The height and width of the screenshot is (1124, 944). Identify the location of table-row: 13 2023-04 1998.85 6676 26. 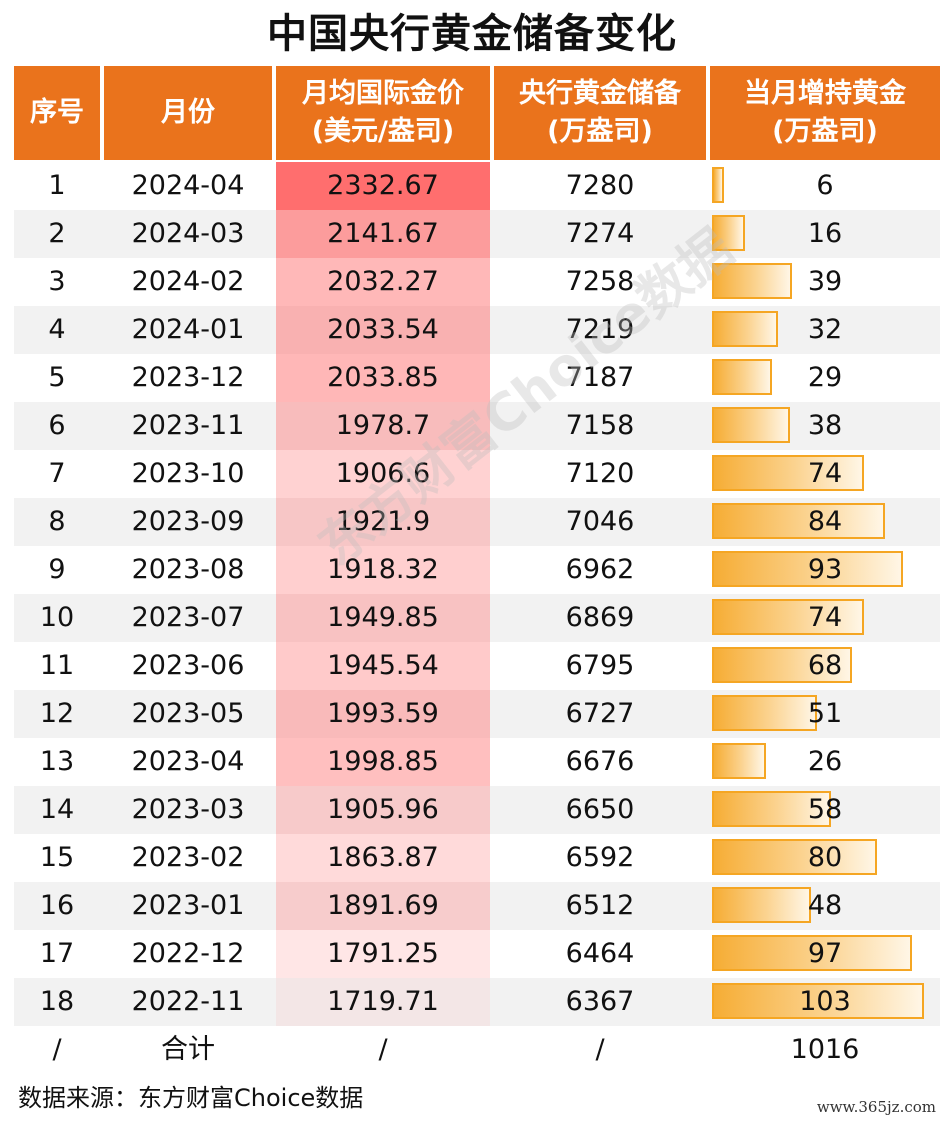
(477, 762).